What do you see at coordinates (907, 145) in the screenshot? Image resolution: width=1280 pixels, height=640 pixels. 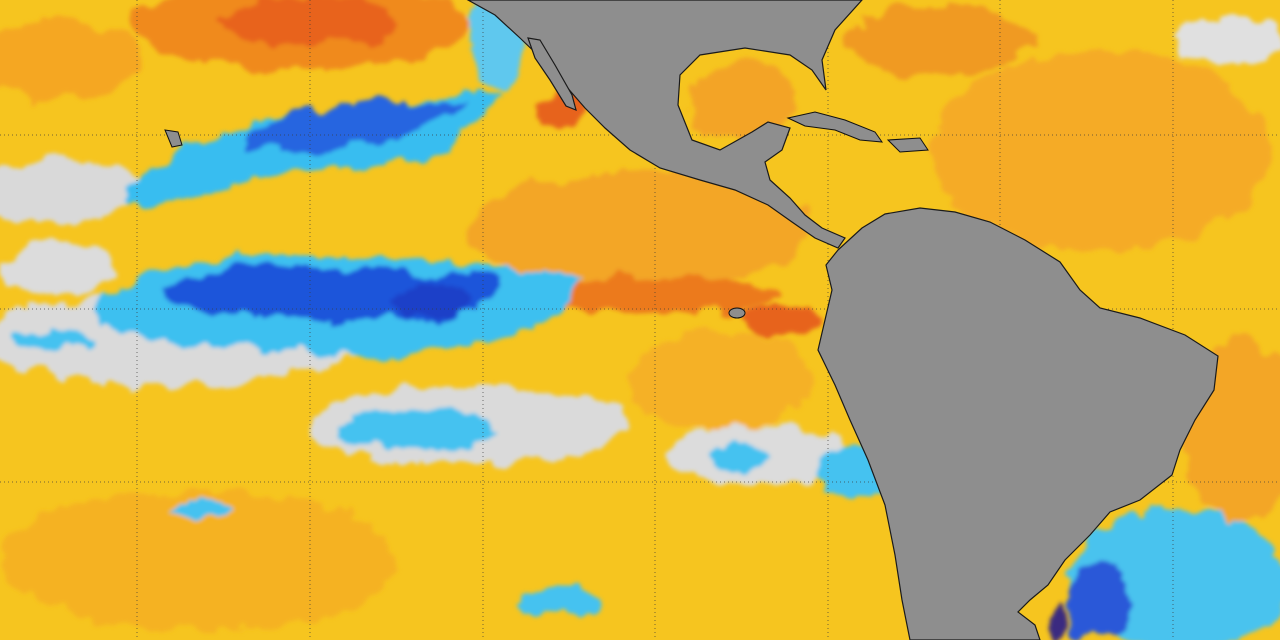 I see `hispaniola` at bounding box center [907, 145].